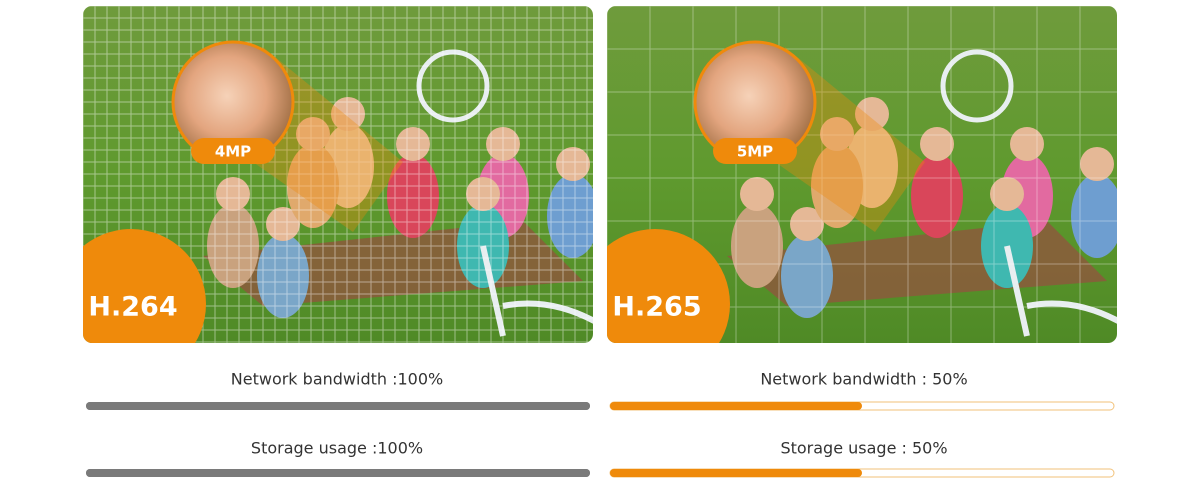 The height and width of the screenshot is (492, 1200). What do you see at coordinates (337, 379) in the screenshot?
I see `metric-label: Network bandwidth :100%` at bounding box center [337, 379].